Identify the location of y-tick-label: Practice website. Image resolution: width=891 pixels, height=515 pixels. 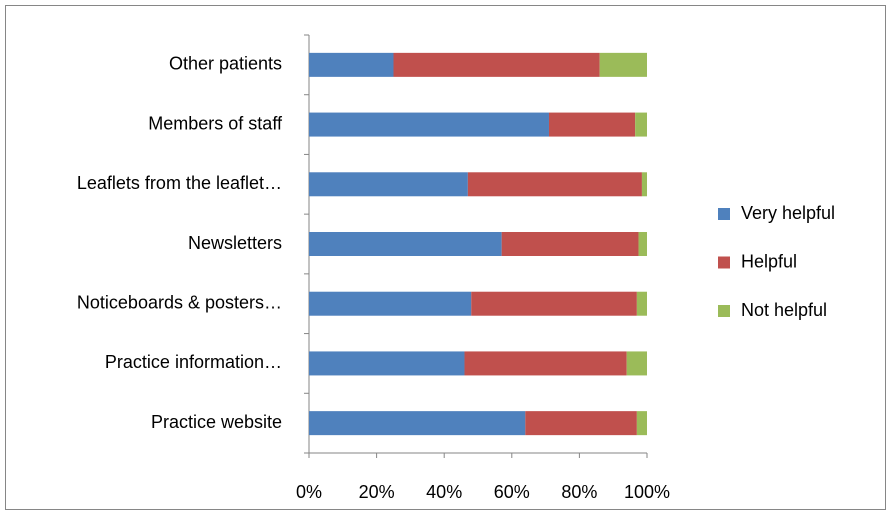
(216, 422).